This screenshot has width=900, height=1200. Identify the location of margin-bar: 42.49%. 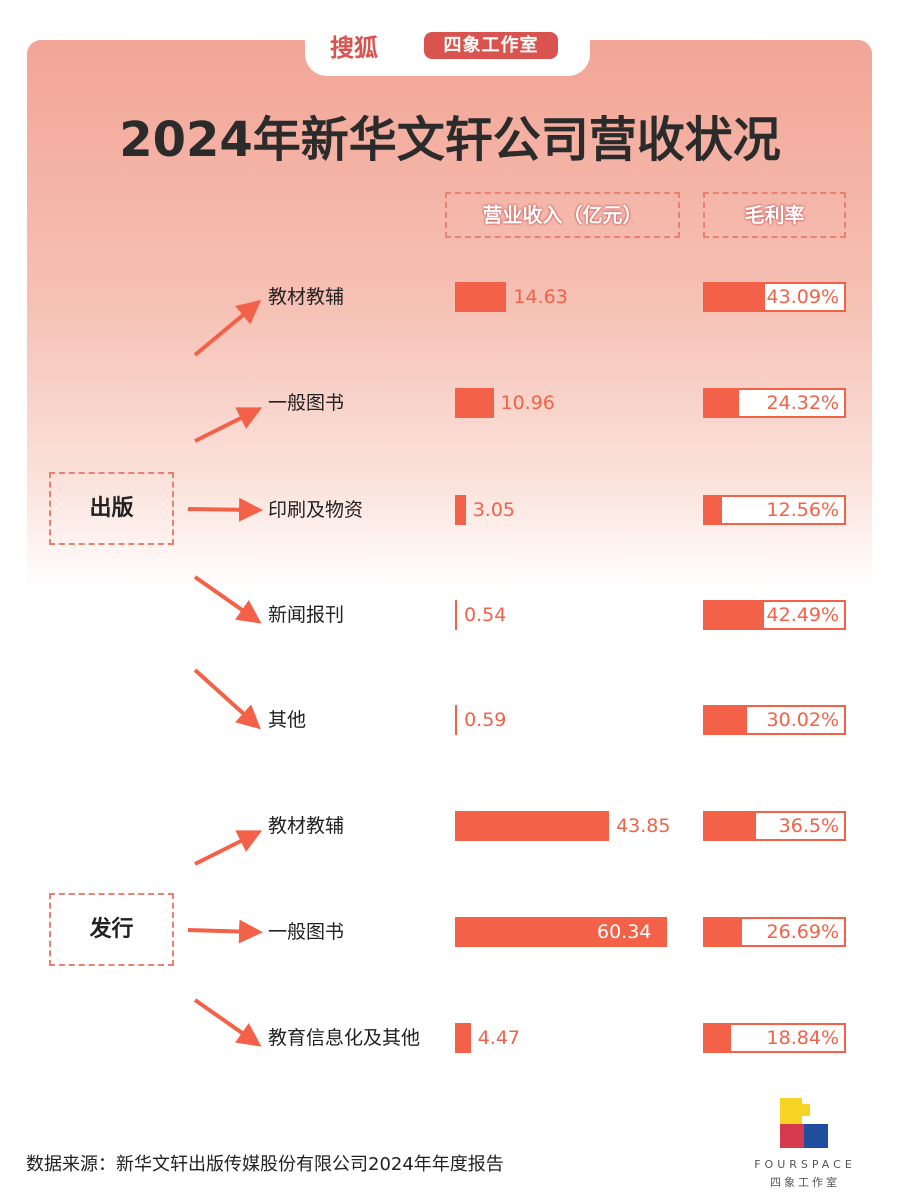
(774, 615).